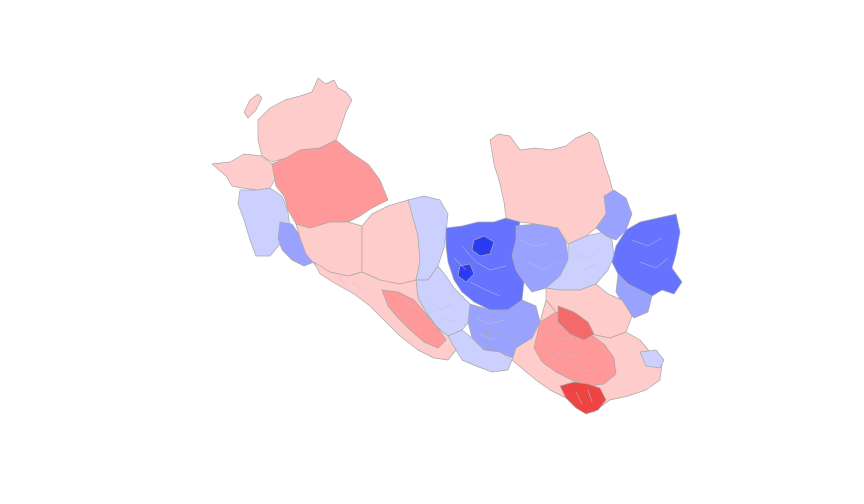  I want to click on municipal-borders, so click(503, 321).